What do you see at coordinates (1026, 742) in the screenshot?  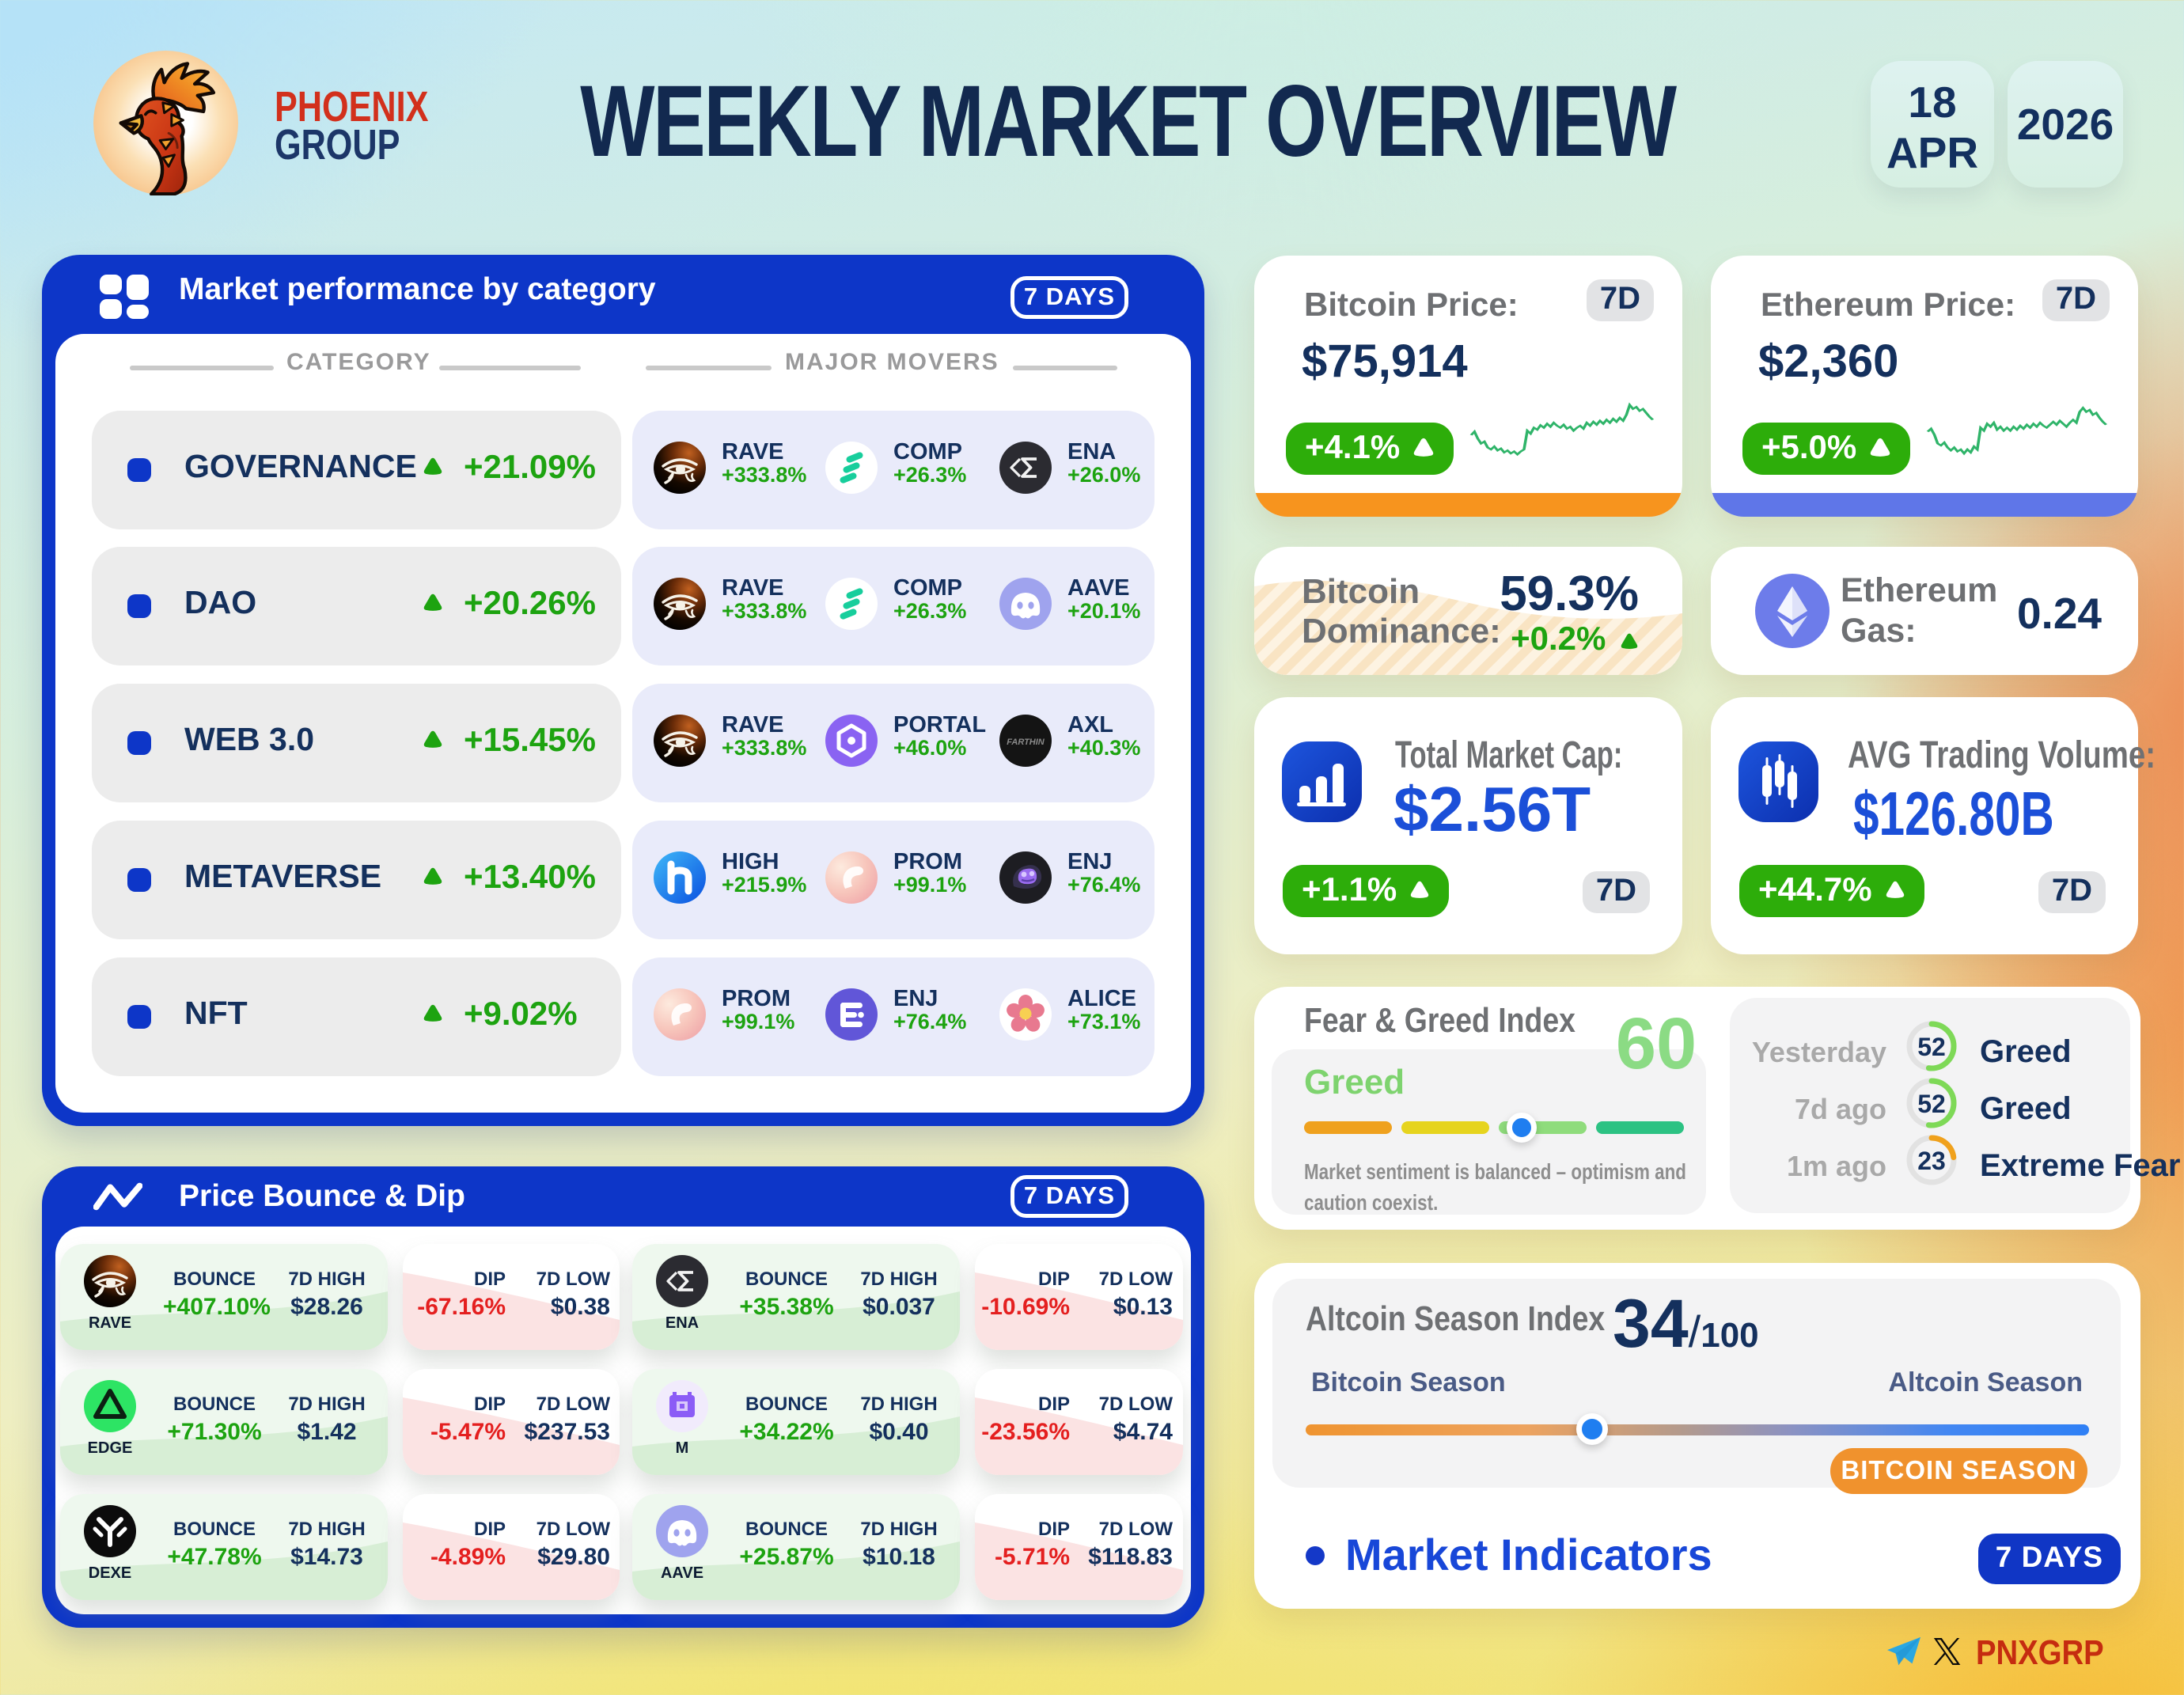 I see `svg-text: FARTHIN` at bounding box center [1026, 742].